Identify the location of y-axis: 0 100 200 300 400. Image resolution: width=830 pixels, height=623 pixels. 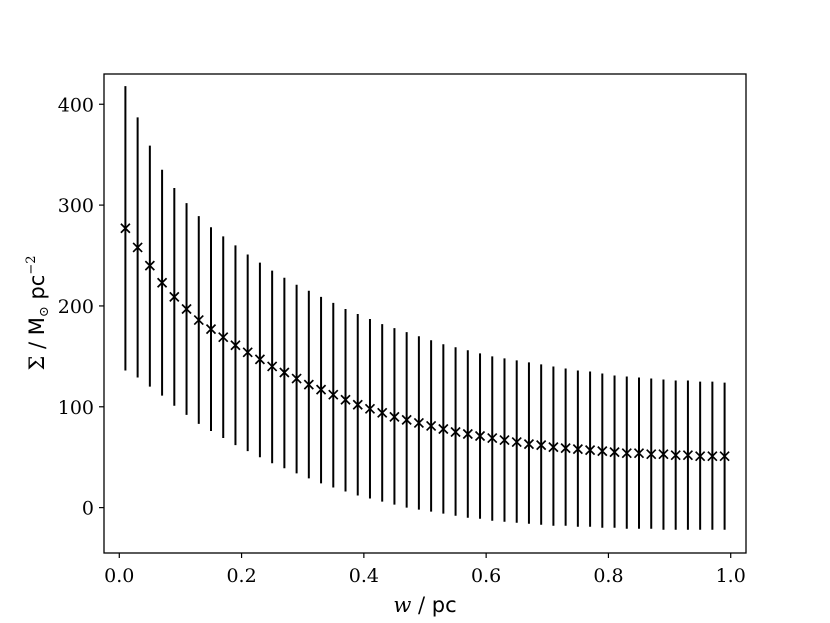
(81, 307).